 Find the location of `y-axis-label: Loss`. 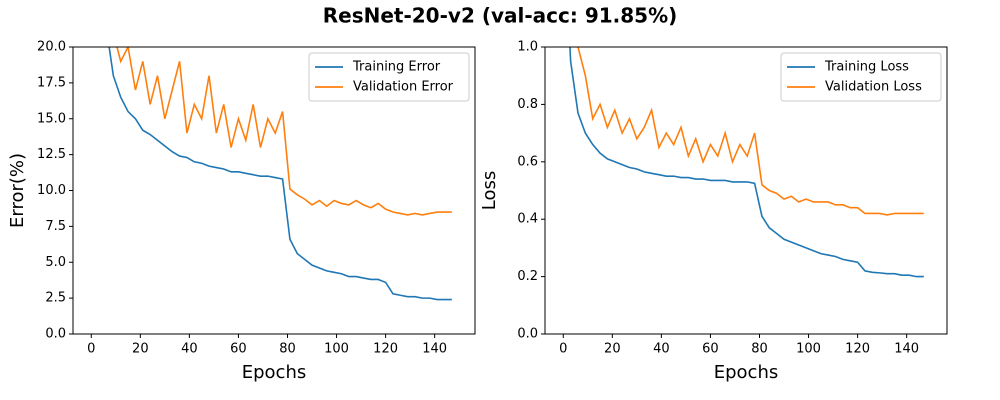

y-axis-label: Loss is located at coordinates (489, 190).